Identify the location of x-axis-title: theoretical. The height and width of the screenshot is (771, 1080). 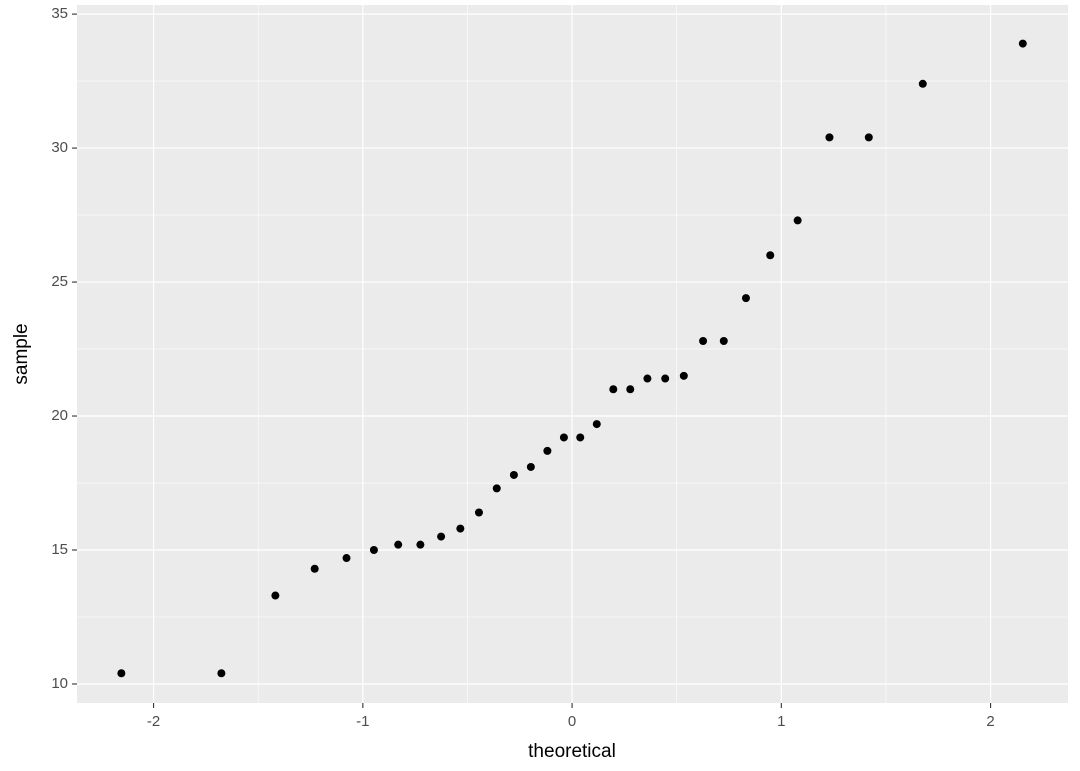
(572, 751).